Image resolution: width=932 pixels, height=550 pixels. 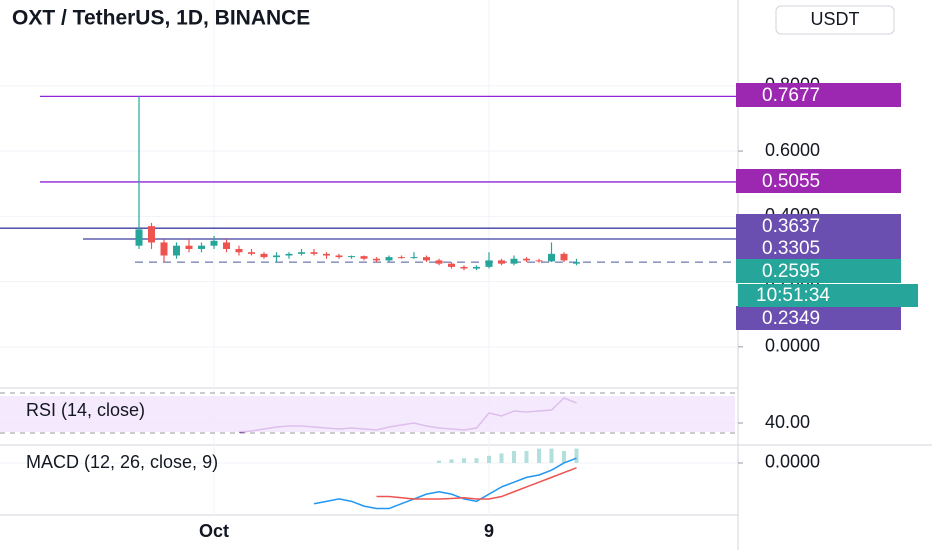 I want to click on countdown: 10:51:34, so click(x=793, y=295).